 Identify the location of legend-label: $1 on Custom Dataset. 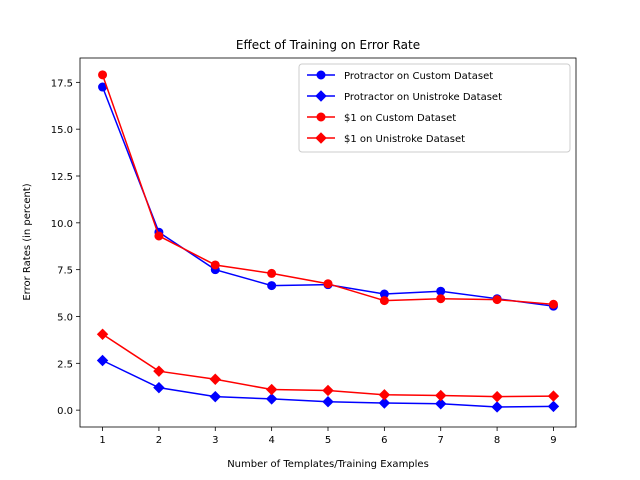
(400, 118).